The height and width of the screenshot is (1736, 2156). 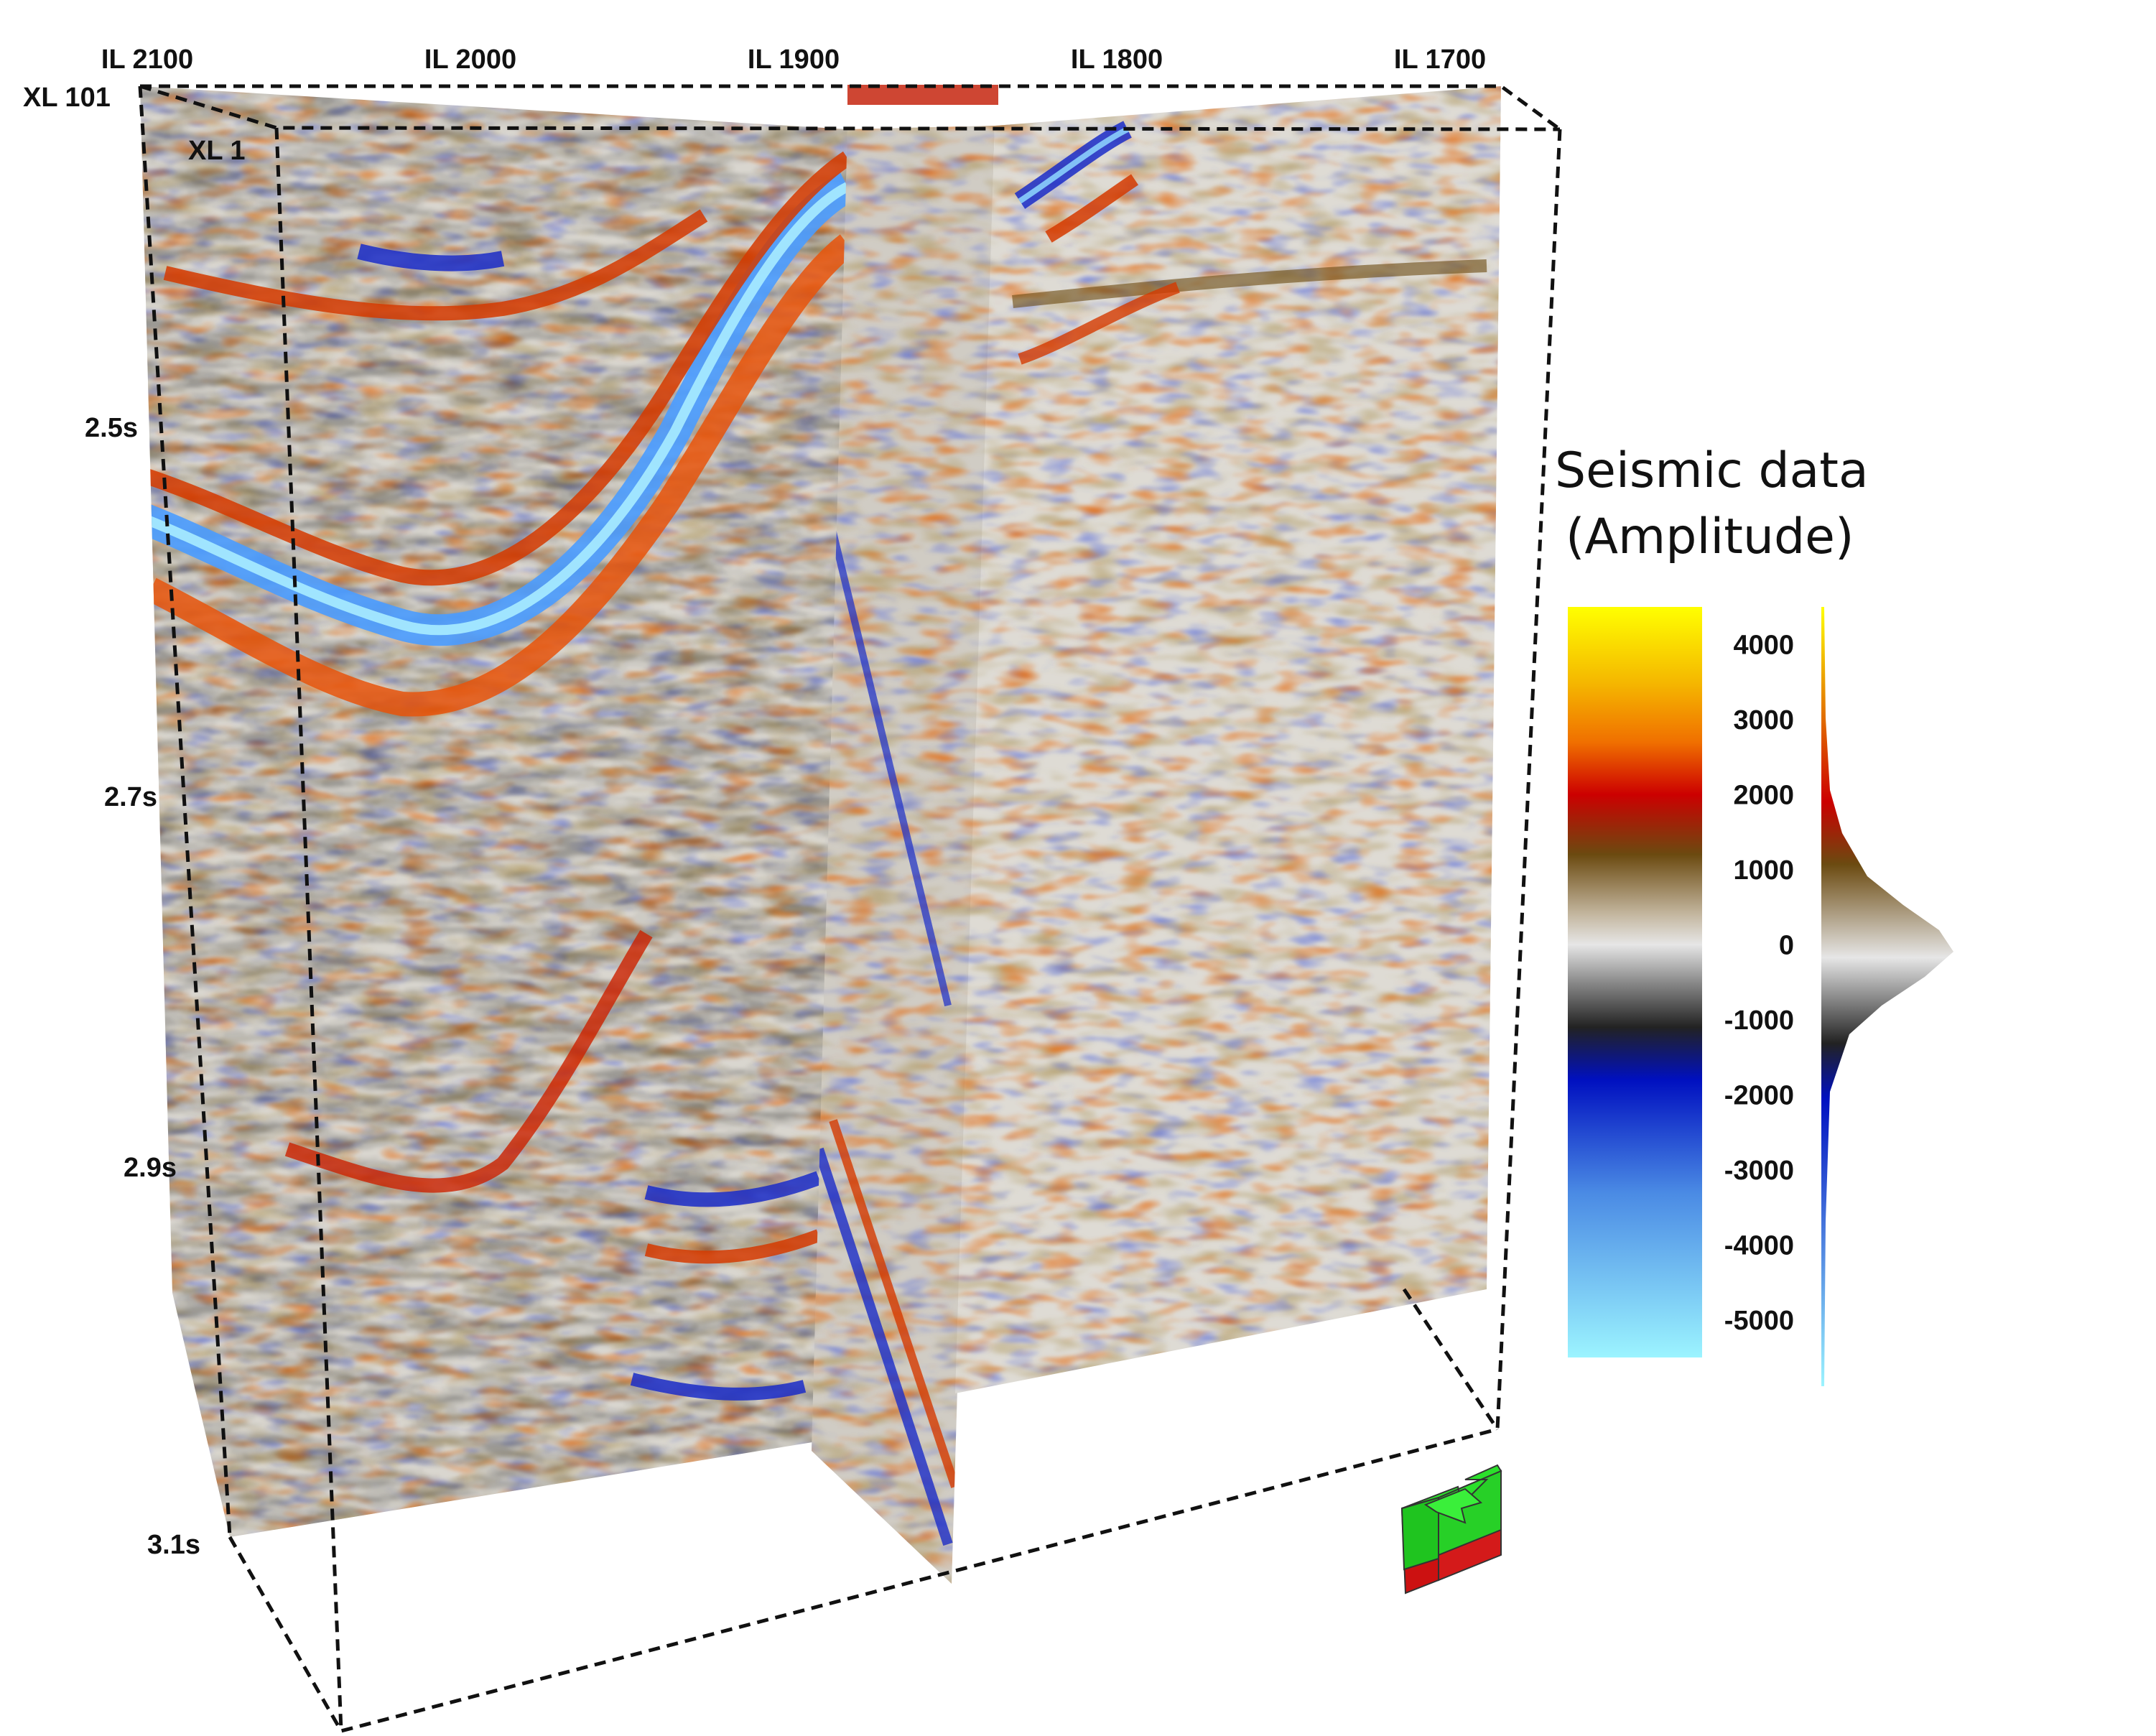 What do you see at coordinates (1710, 537) in the screenshot?
I see `legend-subtitle: (Amplitude)` at bounding box center [1710, 537].